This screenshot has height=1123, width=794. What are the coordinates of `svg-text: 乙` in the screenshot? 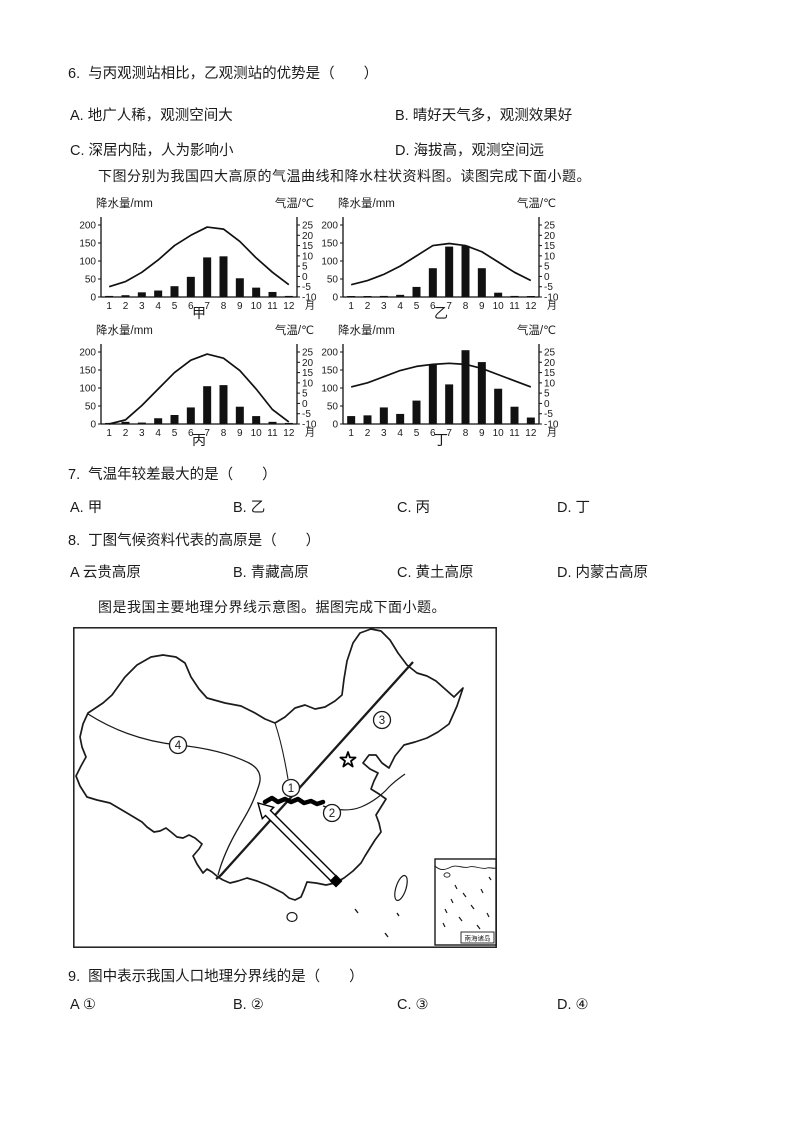 It's located at (441, 312).